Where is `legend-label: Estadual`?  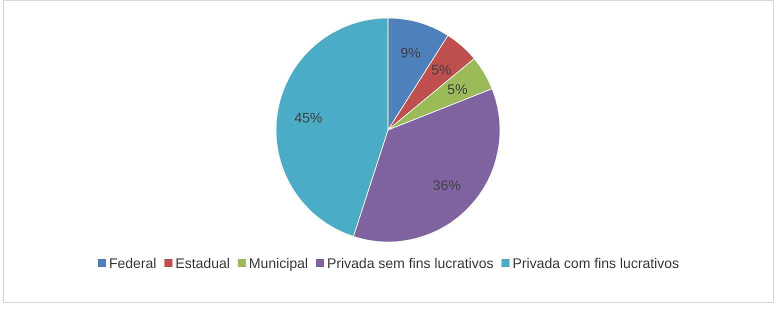
legend-label: Estadual is located at coordinates (202, 263).